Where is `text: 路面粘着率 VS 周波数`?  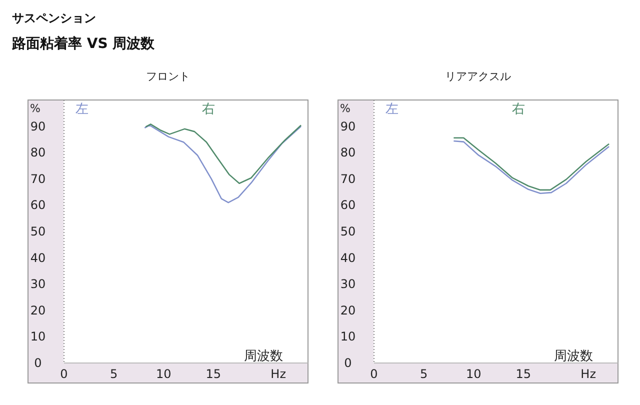
text: 路面粘着率 VS 周波数 is located at coordinates (83, 43).